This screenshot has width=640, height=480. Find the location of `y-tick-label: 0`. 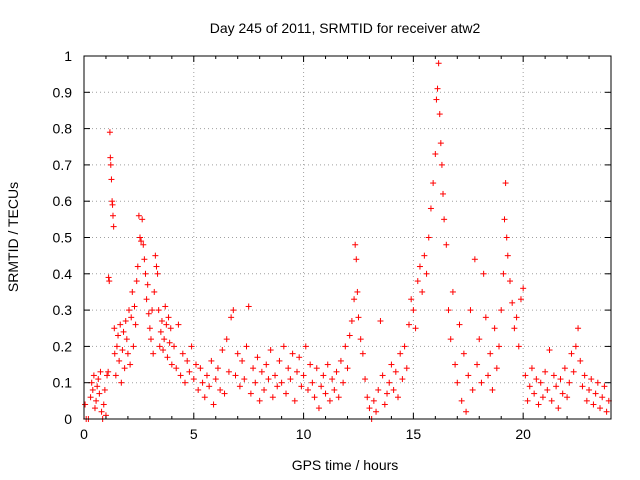

y-tick-label: 0 is located at coordinates (68, 419).